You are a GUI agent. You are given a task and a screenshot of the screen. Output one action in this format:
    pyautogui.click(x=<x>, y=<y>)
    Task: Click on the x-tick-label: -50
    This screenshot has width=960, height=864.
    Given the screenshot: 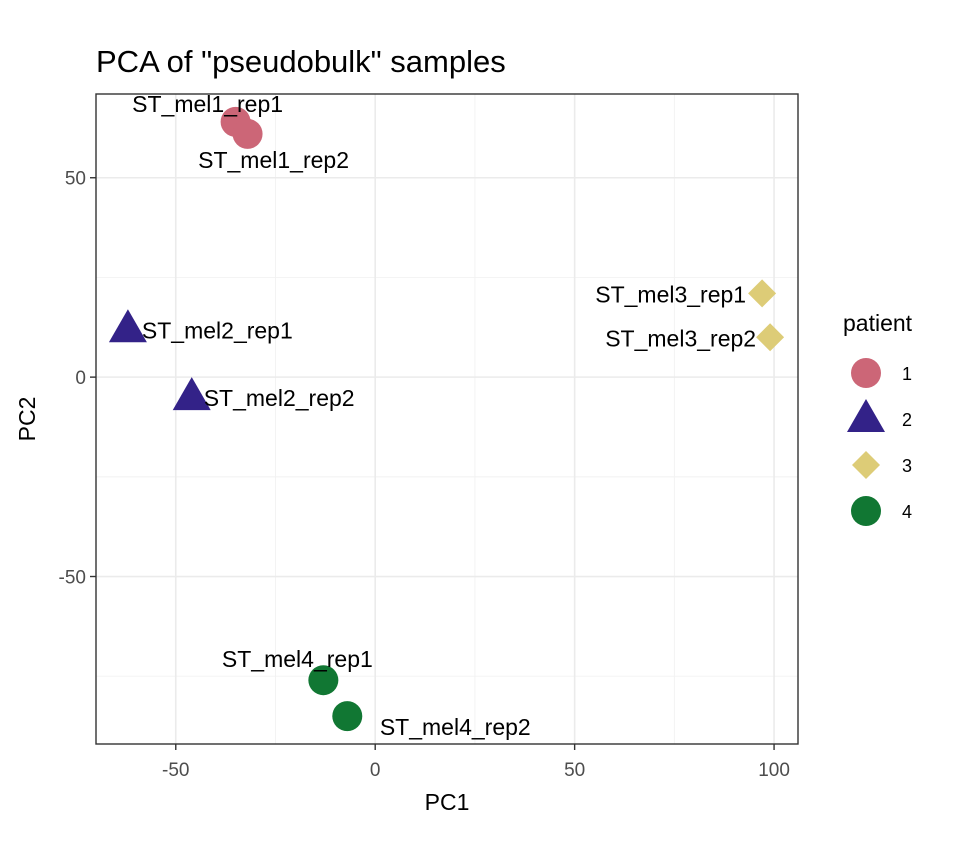 What is the action you would take?
    pyautogui.click(x=175, y=770)
    